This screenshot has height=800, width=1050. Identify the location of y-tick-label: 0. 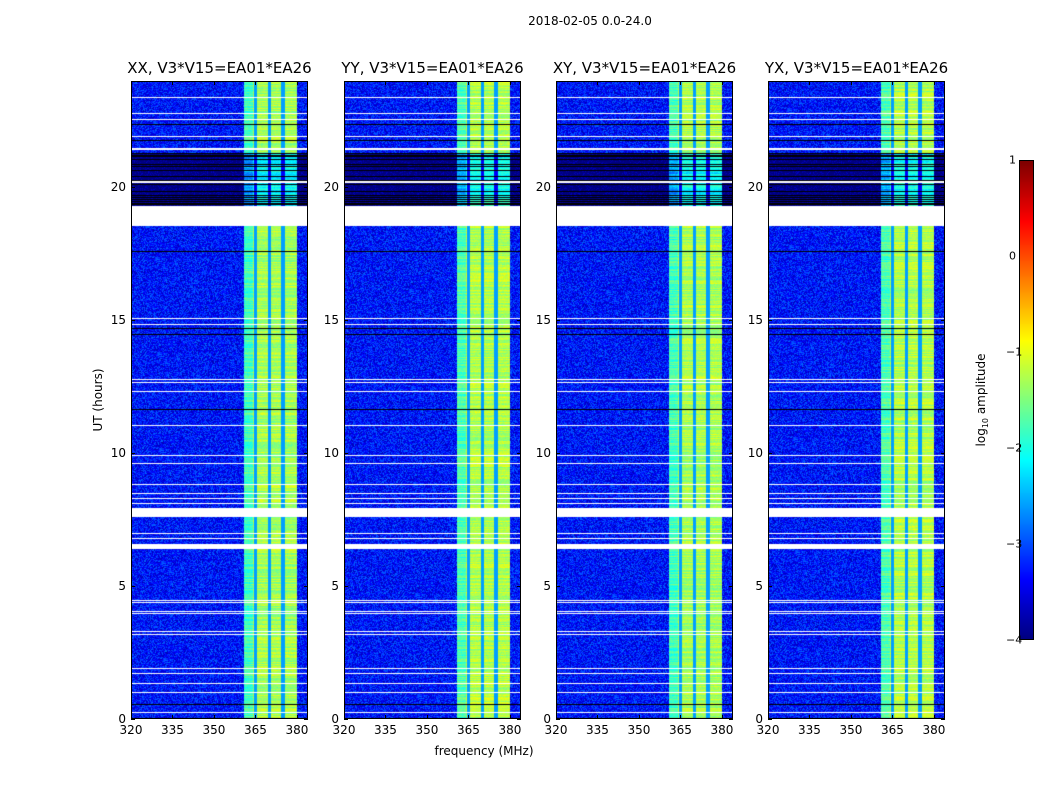
(122, 719).